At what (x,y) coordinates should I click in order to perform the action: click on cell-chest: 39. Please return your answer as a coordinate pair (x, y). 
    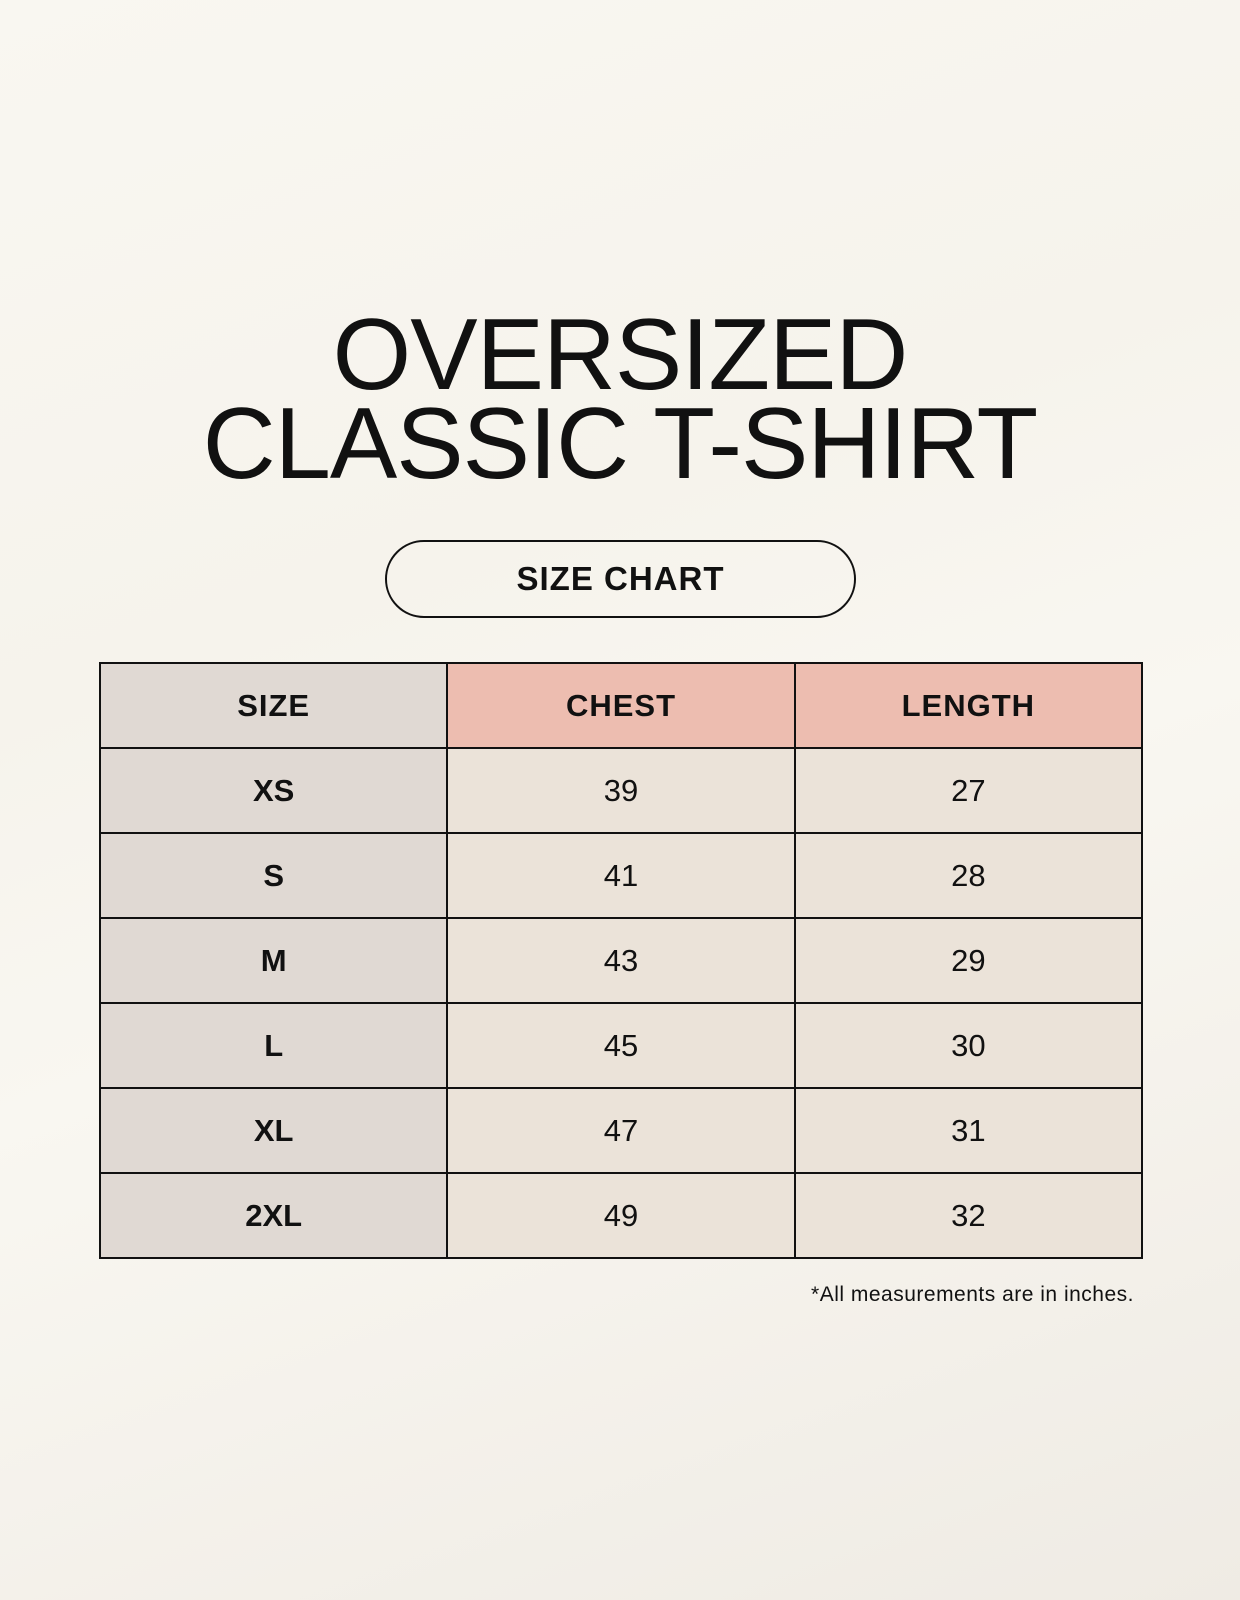
    Looking at the image, I should click on (621, 790).